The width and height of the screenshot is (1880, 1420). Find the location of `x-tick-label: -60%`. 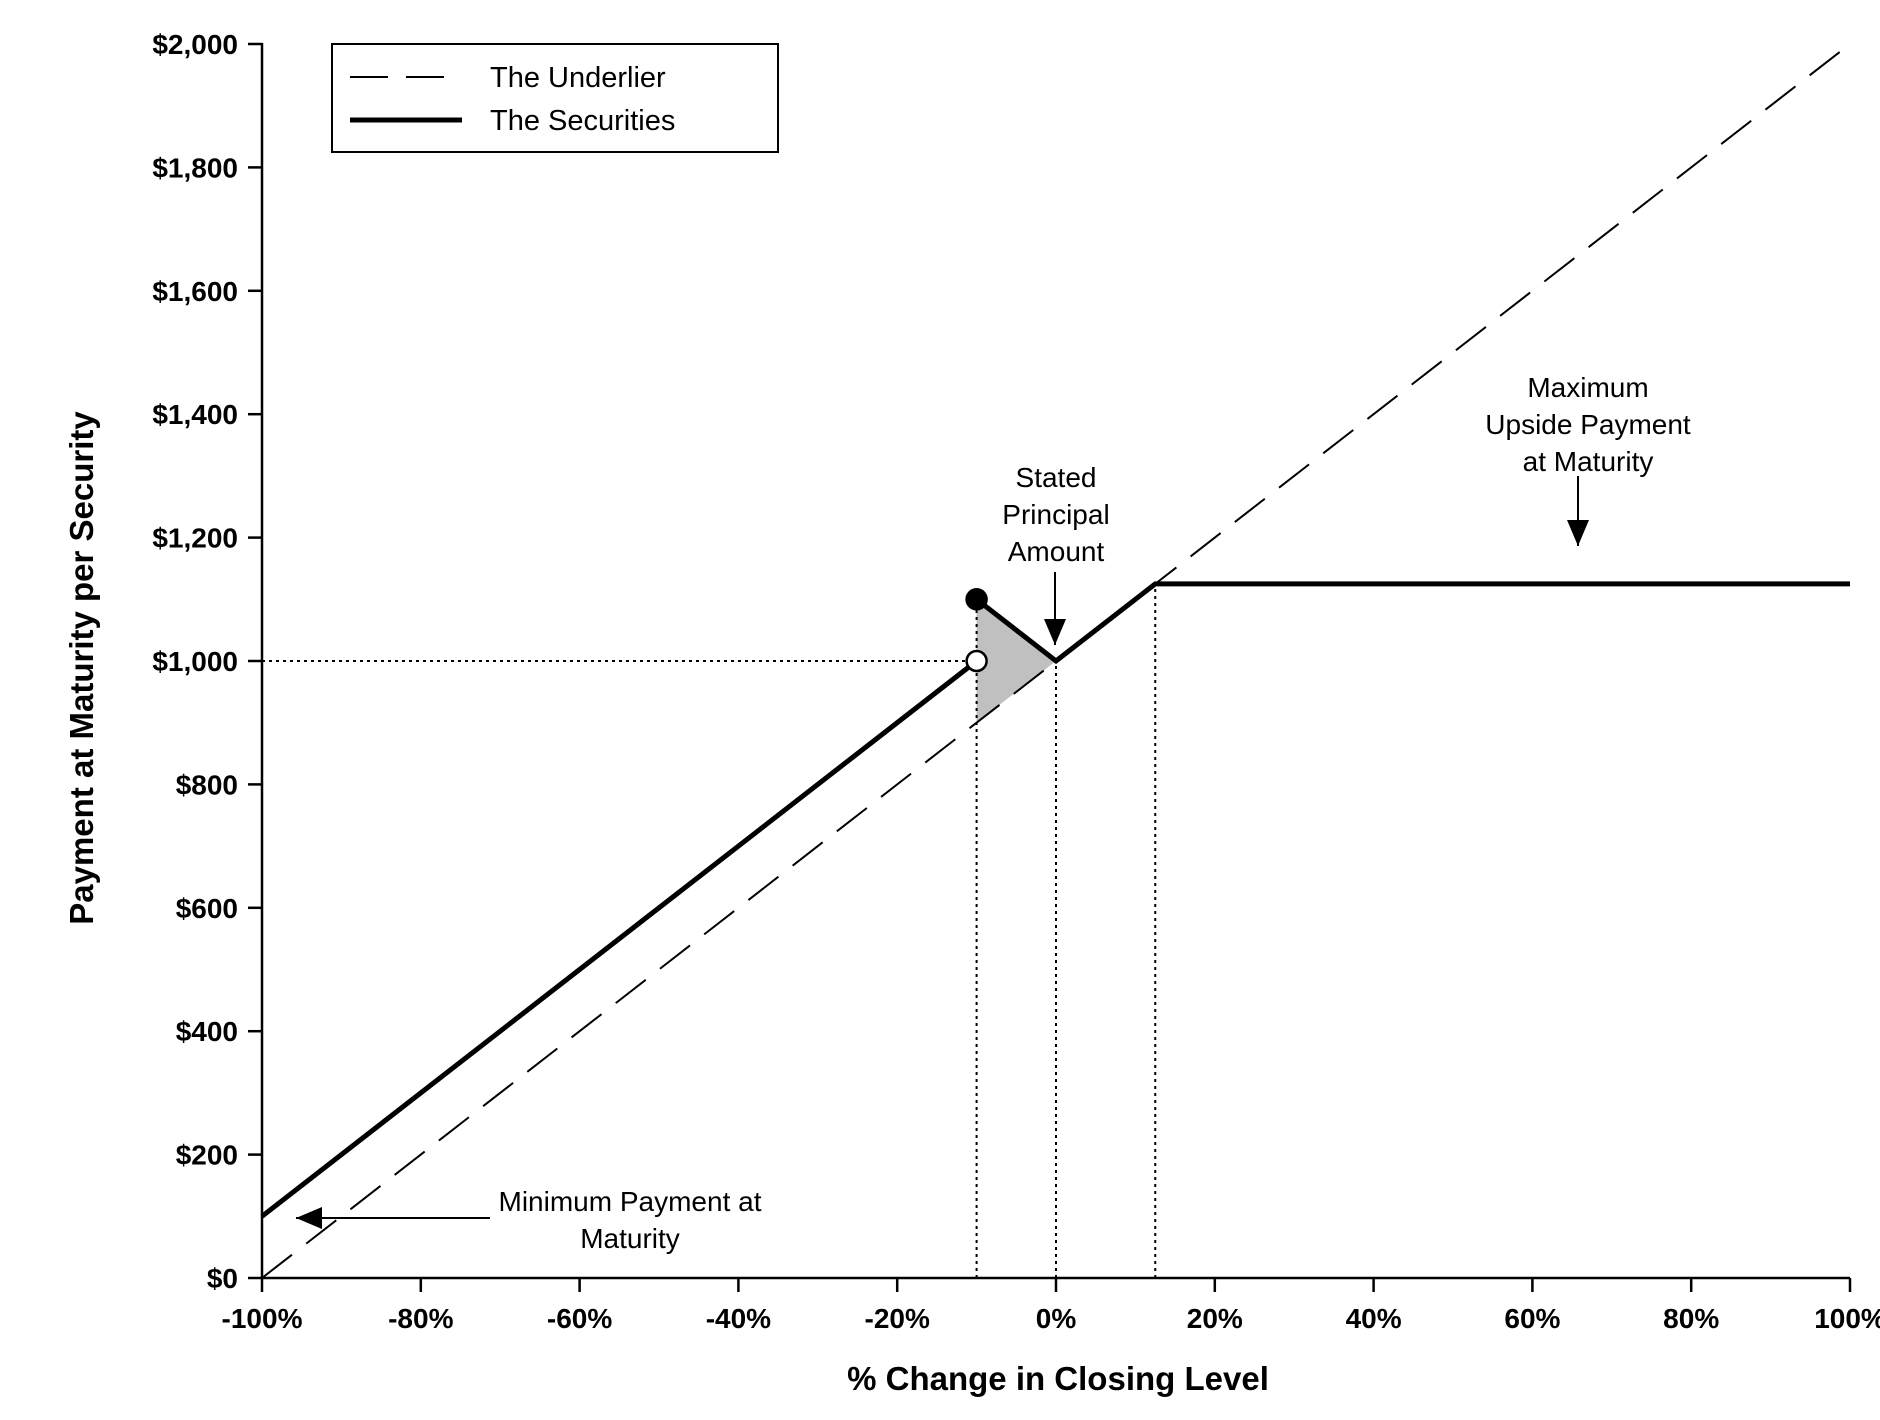

x-tick-label: -60% is located at coordinates (579, 1318).